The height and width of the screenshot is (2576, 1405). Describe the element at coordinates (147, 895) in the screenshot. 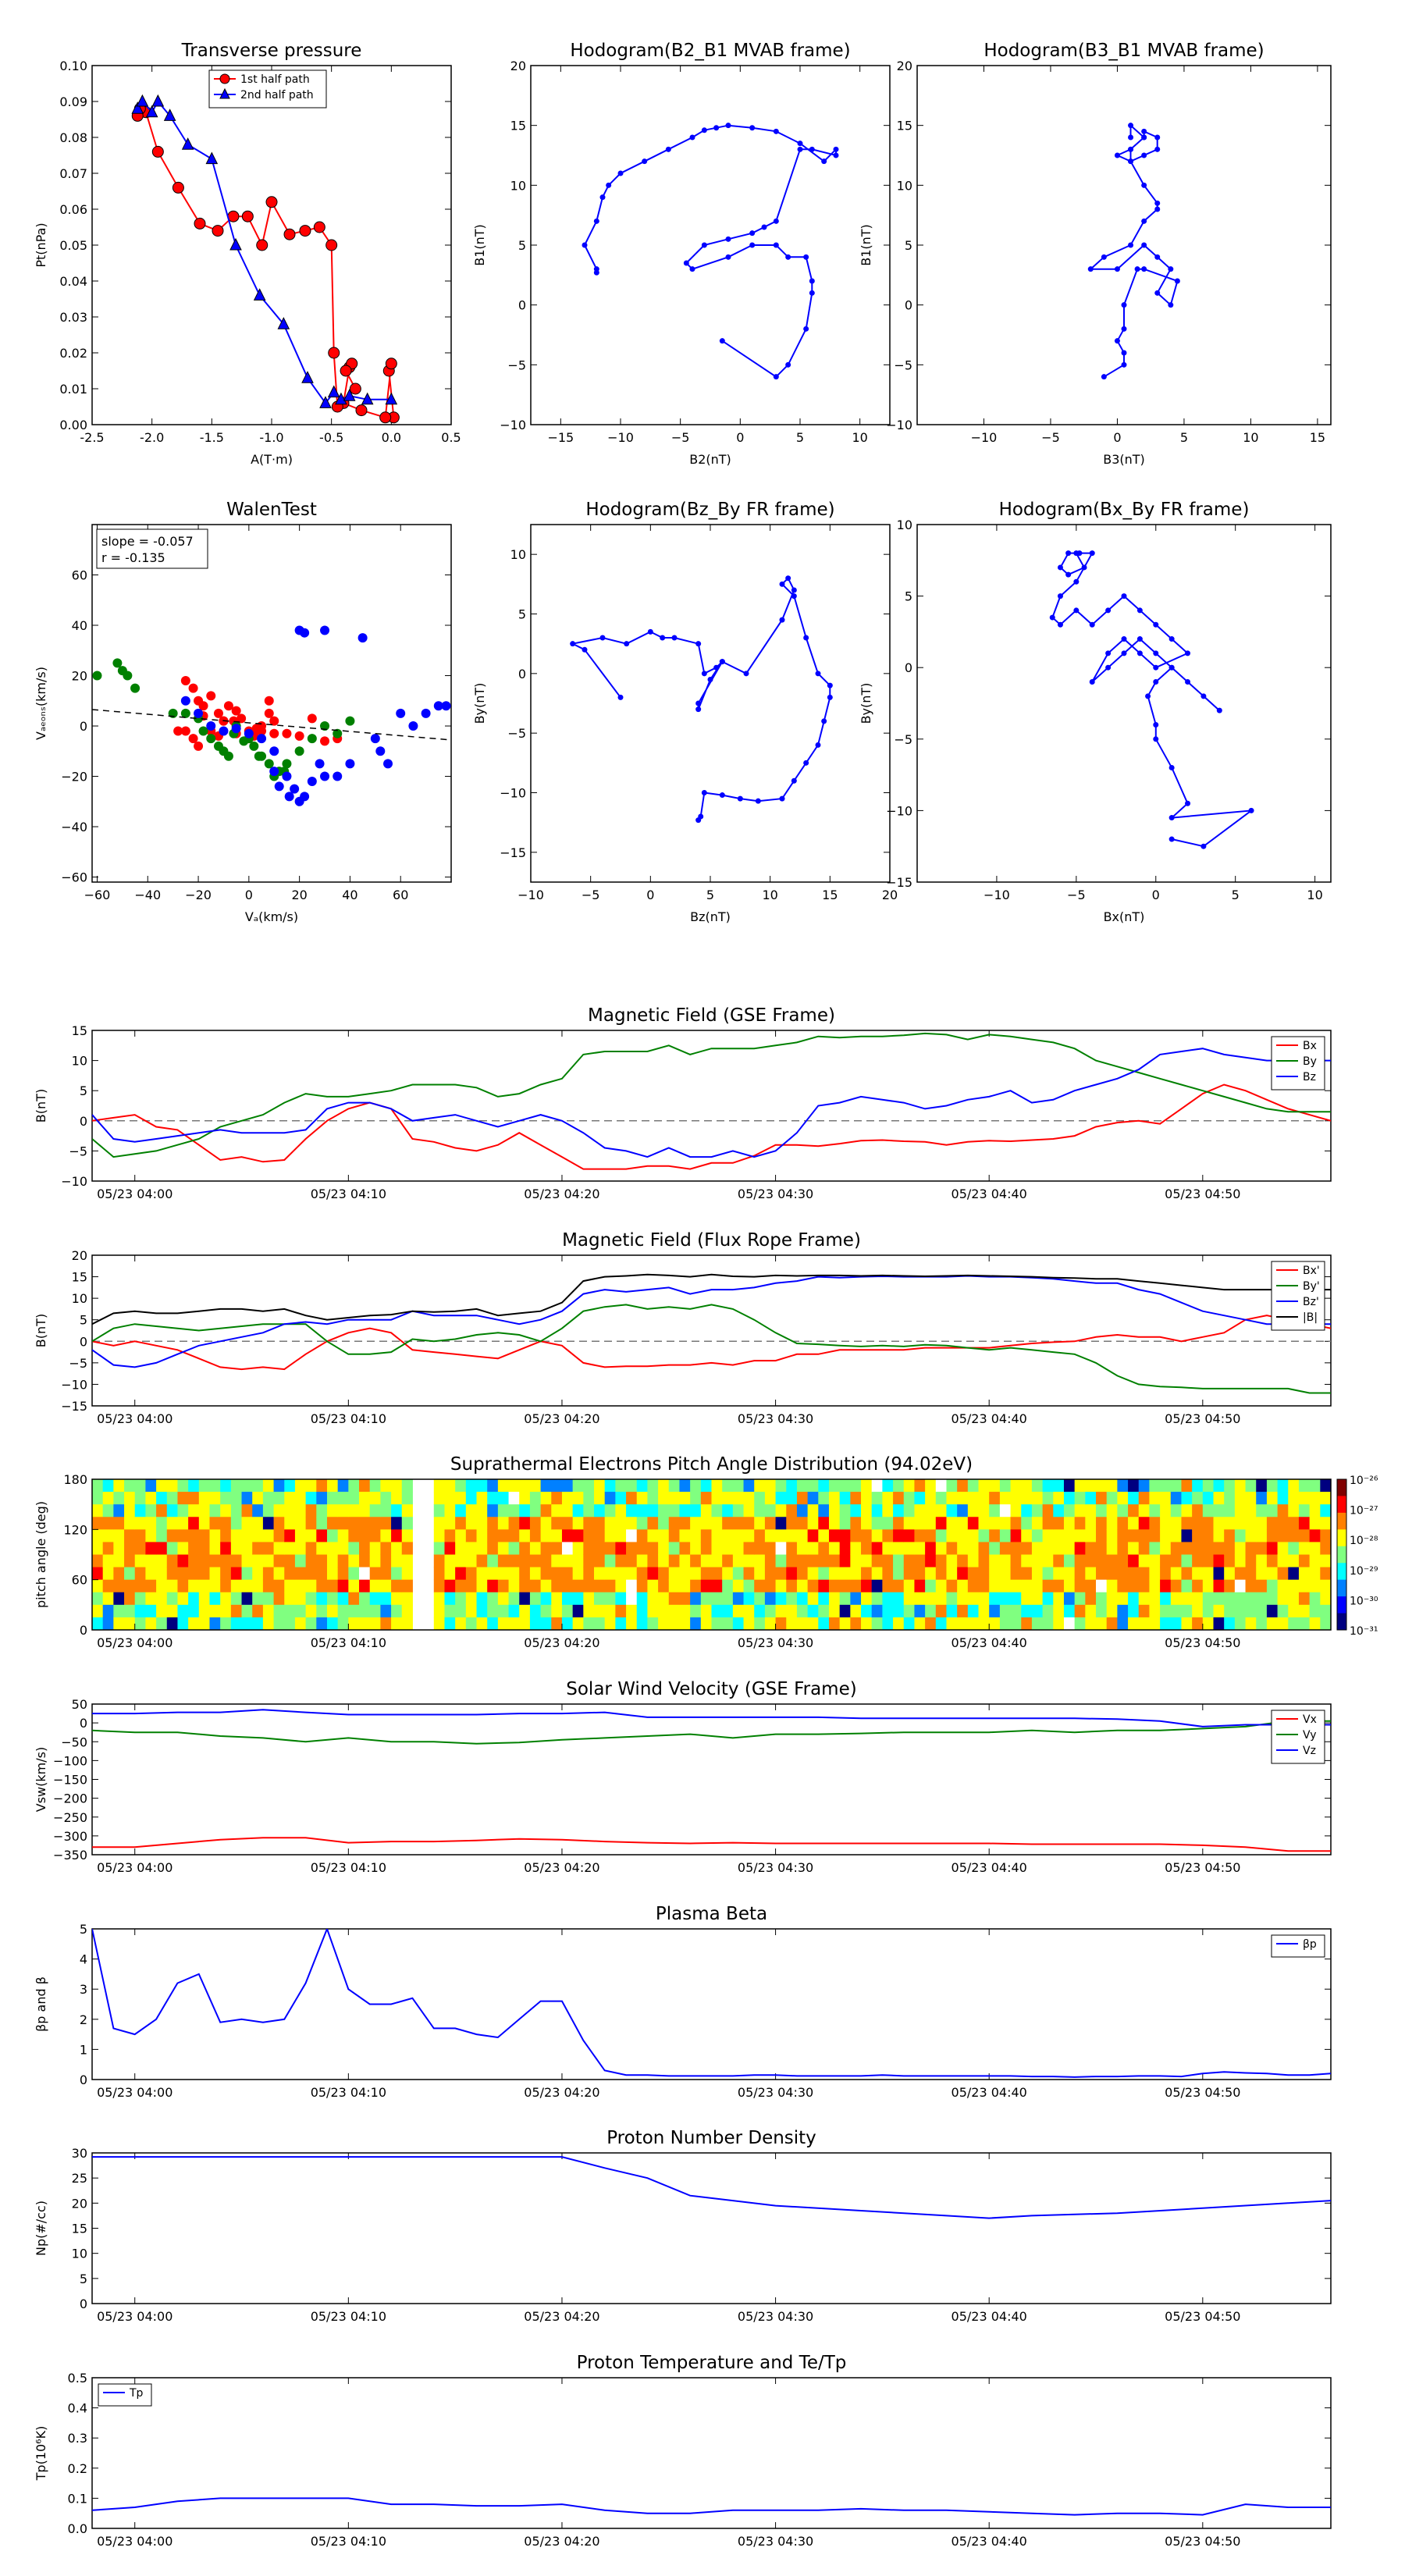

I see `x-tick-label: −40` at that location.